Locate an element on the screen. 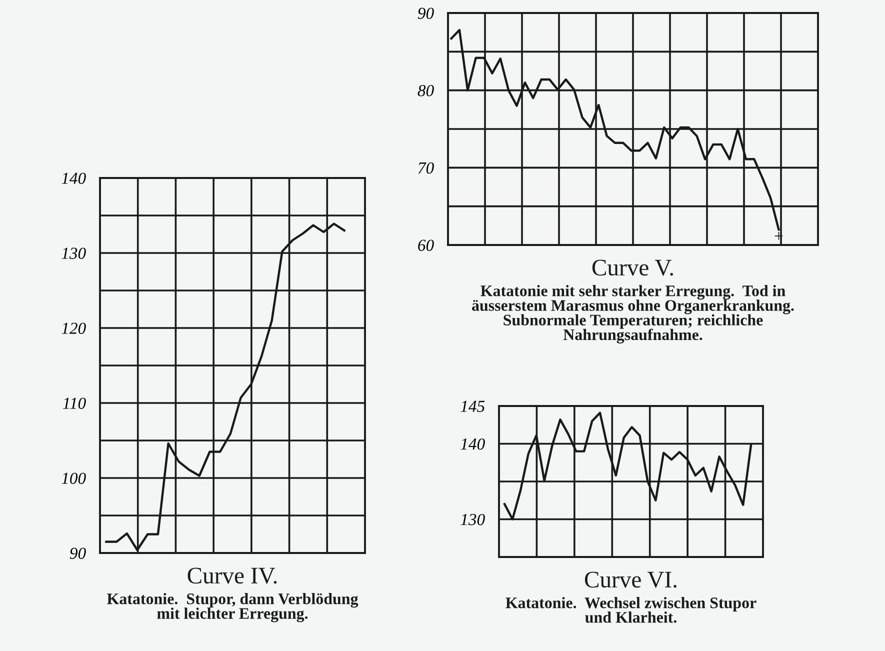 This screenshot has height=651, width=885. text: Katatonie mit sehr starker Erregung. Tod in äusserstem Marasmus ohne Organerkrankung. Subnormale Temperaturen; reichliche Nahrungsaufnahme. is located at coordinates (633, 314).